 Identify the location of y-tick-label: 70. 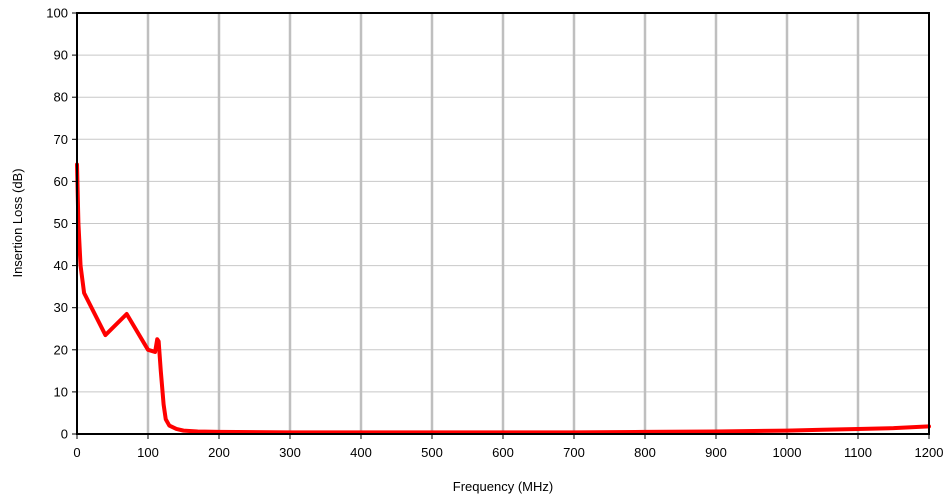
(61, 139).